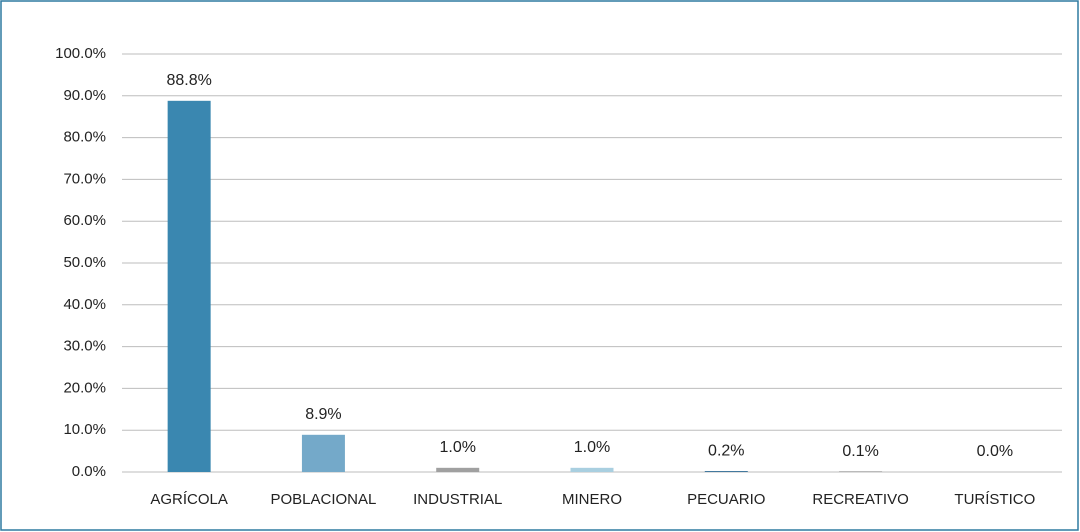  I want to click on x-tick-label: PECUARIO, so click(726, 499).